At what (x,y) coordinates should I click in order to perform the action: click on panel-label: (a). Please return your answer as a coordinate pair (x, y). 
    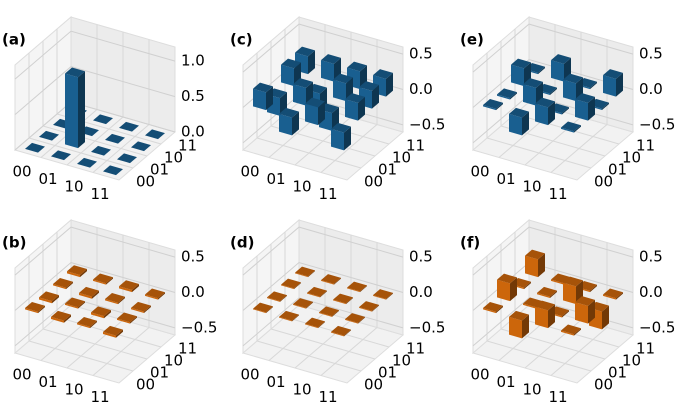
    Looking at the image, I should click on (14, 40).